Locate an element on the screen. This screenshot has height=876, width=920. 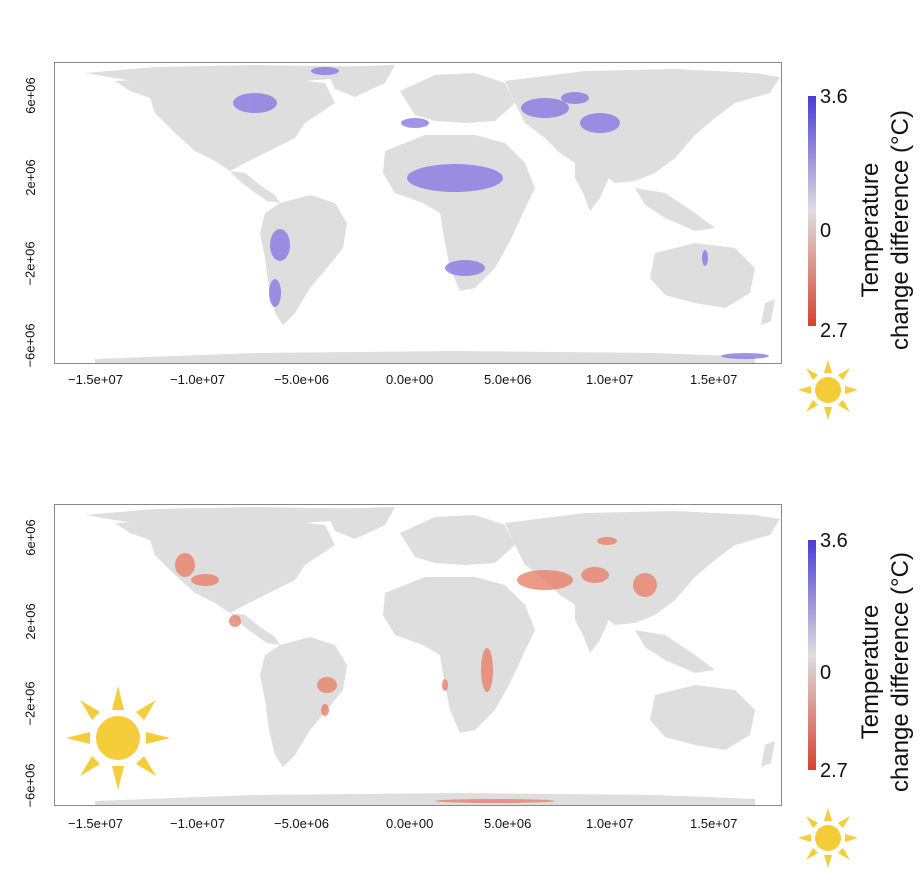
land-africa is located at coordinates (459, 655).